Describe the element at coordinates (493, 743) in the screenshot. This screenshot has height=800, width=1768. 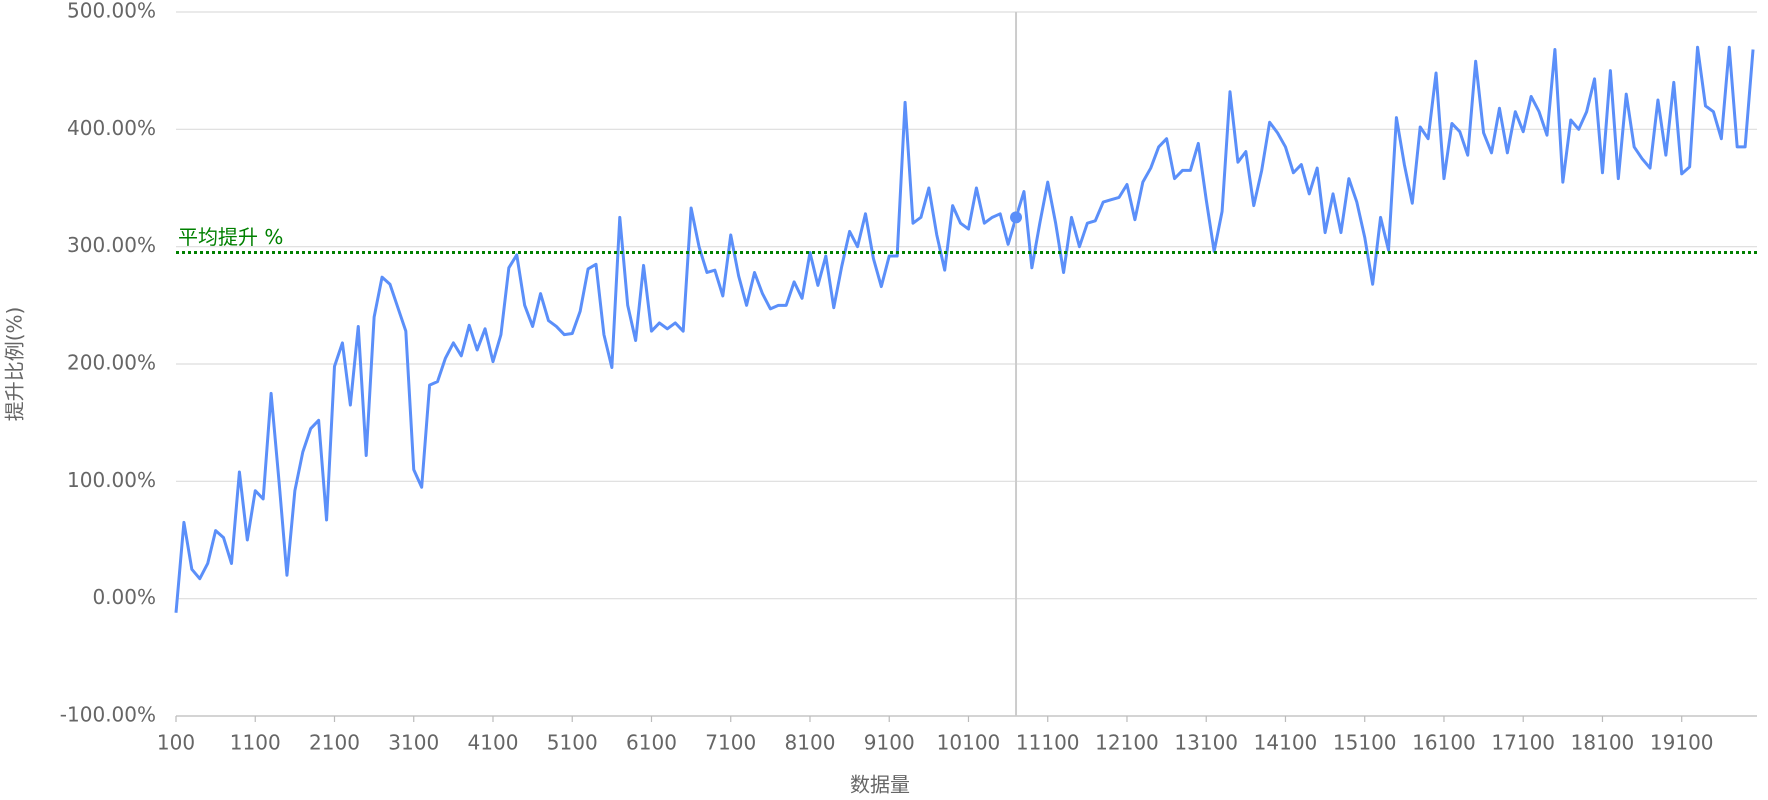
I see `x-tick-label: 4100` at that location.